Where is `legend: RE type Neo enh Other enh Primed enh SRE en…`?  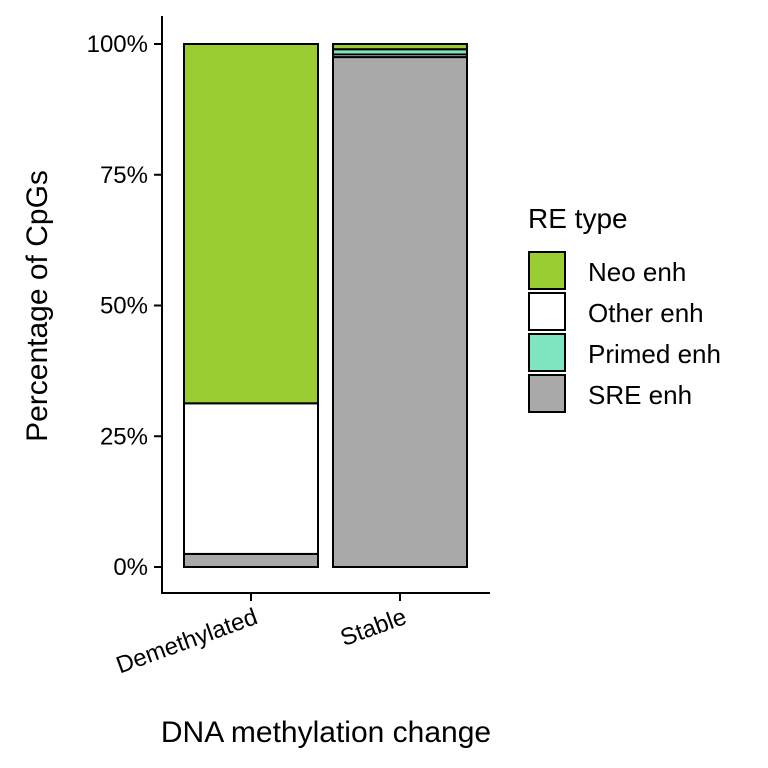
legend: RE type Neo enh Other enh Primed enh SRE en… is located at coordinates (624, 308).